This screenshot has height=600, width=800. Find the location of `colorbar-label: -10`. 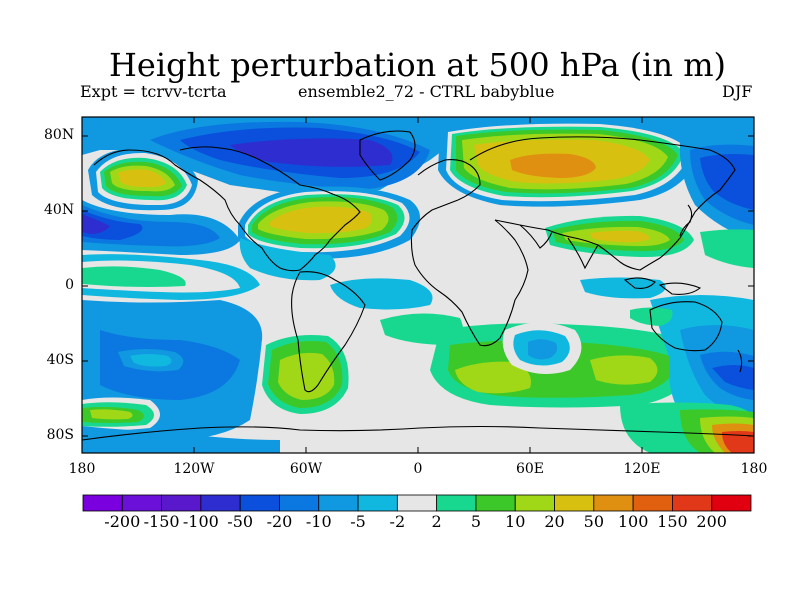

colorbar-label: -10 is located at coordinates (318, 521).